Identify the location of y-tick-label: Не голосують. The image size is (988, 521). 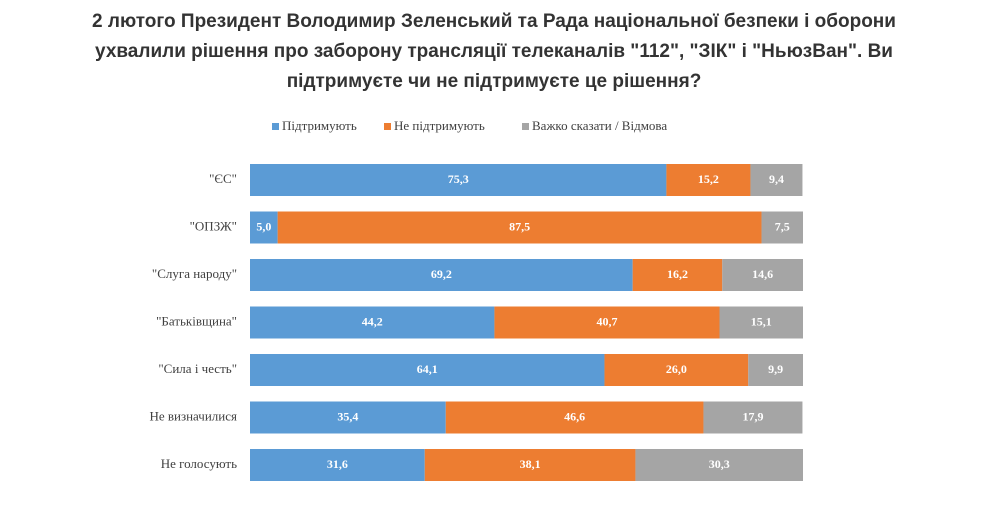
(199, 463).